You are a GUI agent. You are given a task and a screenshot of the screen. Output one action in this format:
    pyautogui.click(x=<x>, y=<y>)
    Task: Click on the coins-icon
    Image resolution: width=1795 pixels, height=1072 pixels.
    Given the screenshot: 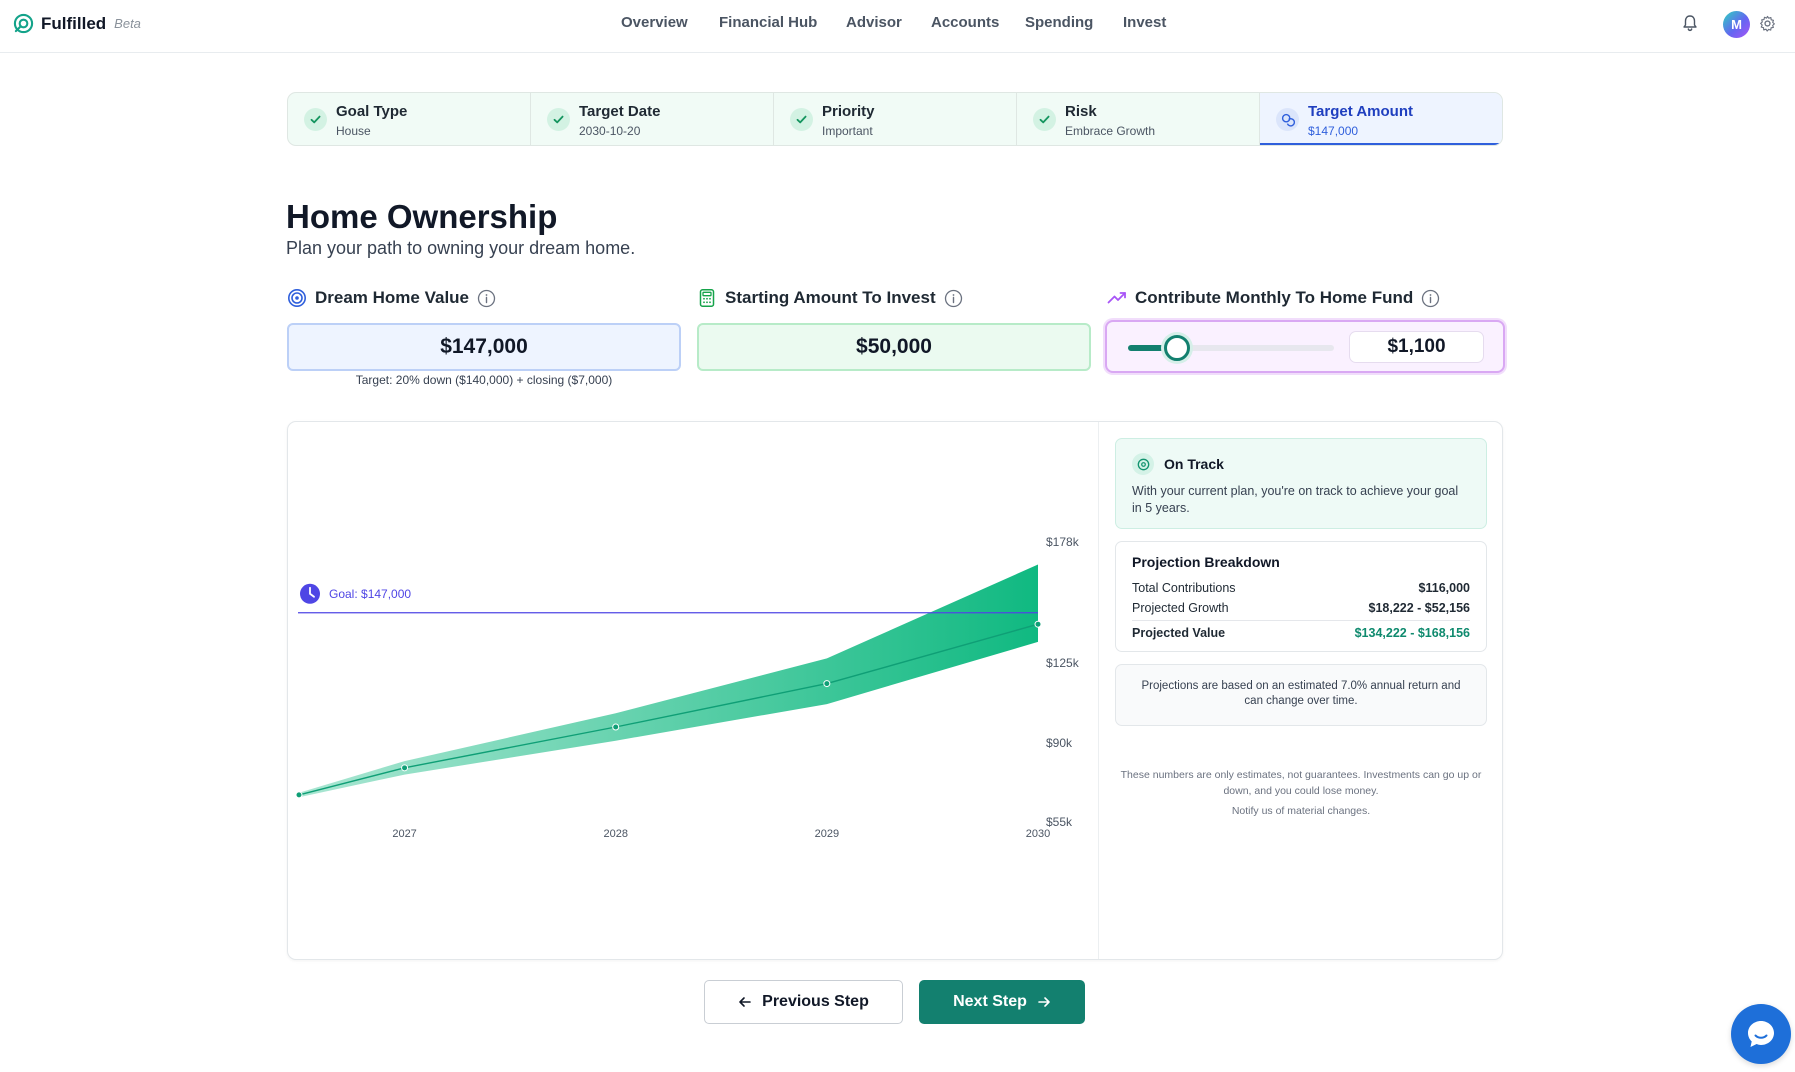 What is the action you would take?
    pyautogui.click(x=1287, y=119)
    